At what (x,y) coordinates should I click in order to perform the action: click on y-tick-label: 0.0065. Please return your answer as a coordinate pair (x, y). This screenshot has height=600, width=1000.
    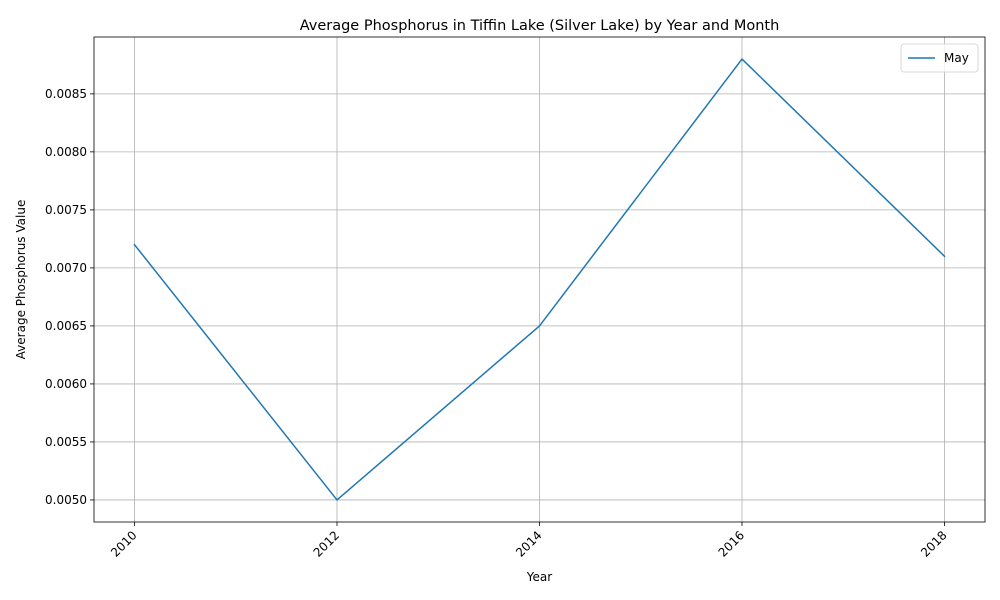
    Looking at the image, I should click on (66, 326).